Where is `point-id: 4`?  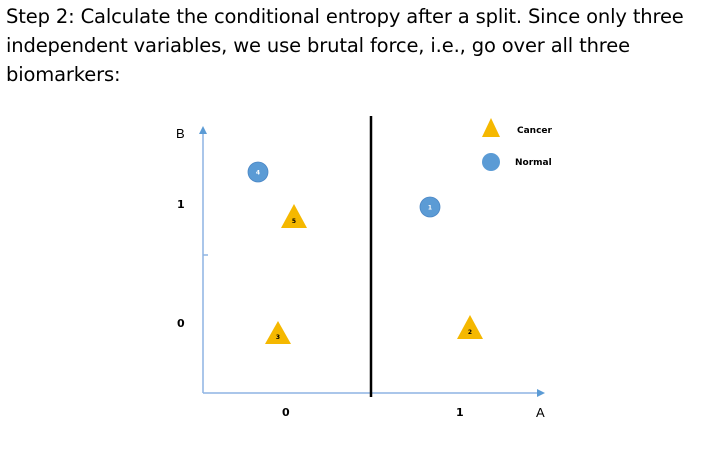
point-id: 4 is located at coordinates (258, 173).